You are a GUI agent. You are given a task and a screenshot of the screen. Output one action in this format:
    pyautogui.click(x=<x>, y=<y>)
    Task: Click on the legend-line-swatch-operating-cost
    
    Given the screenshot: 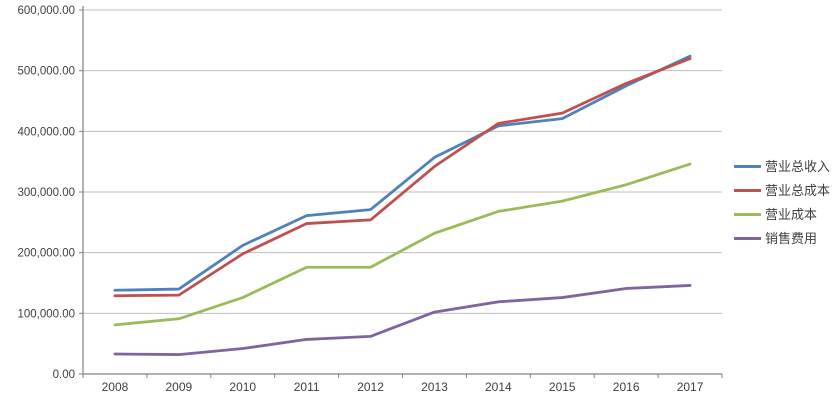 What is the action you would take?
    pyautogui.click(x=747, y=214)
    